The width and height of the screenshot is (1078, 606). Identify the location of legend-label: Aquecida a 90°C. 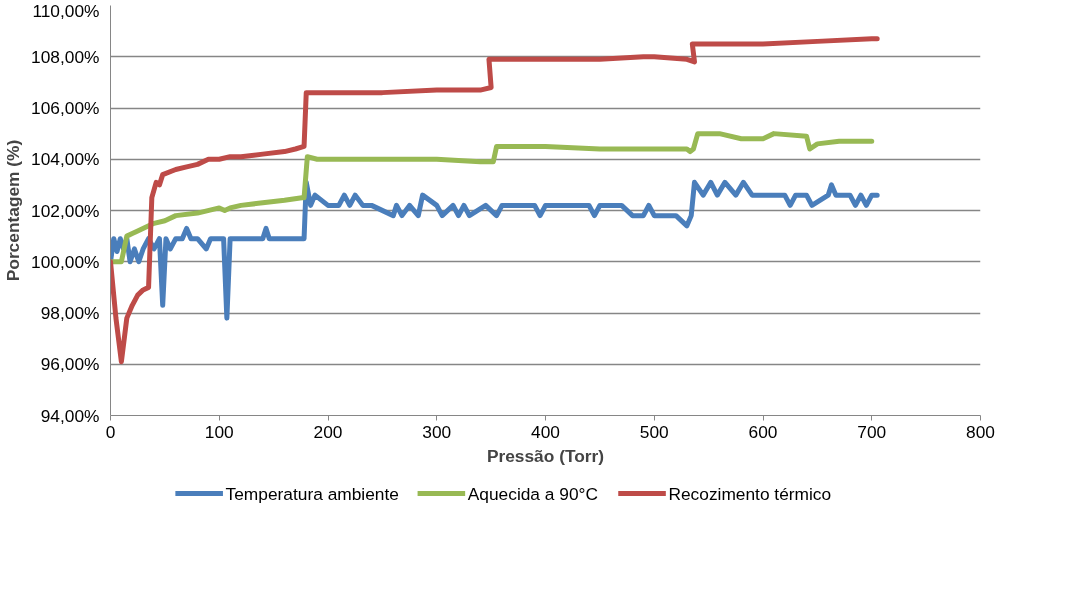
(532, 493).